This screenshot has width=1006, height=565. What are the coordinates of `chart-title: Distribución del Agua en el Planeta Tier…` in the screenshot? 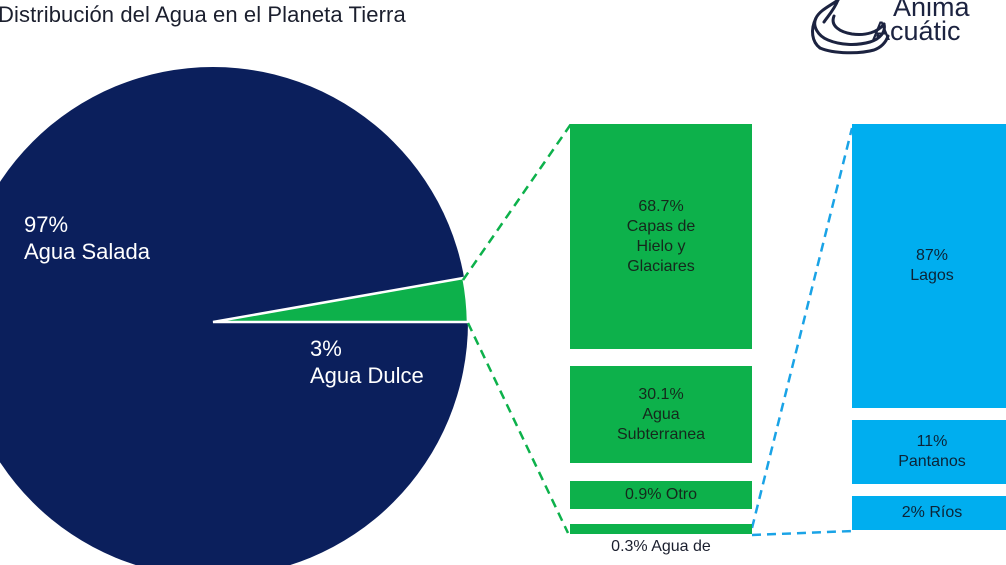 It's located at (203, 14).